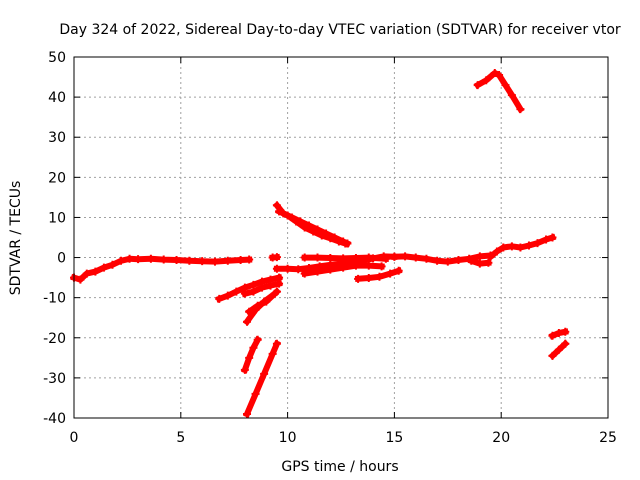  Describe the element at coordinates (57, 218) in the screenshot. I see `y-tick-label: 10` at that location.